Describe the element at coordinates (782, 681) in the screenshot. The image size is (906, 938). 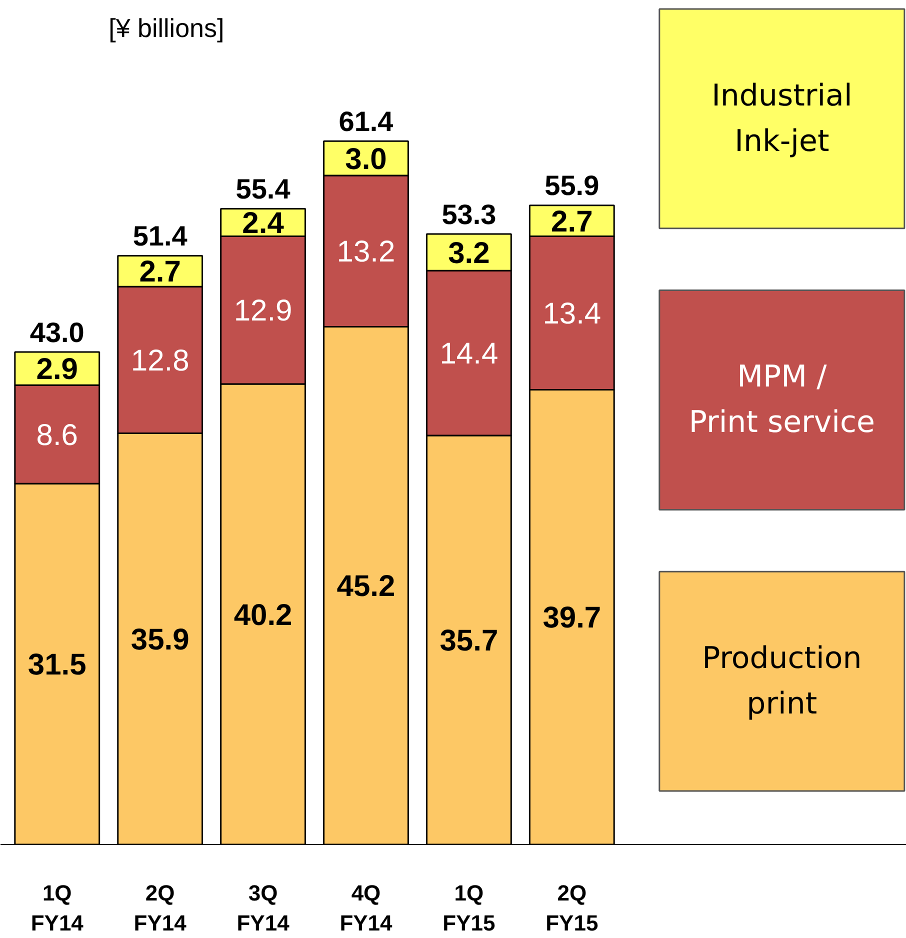
I see `text: Production print` at that location.